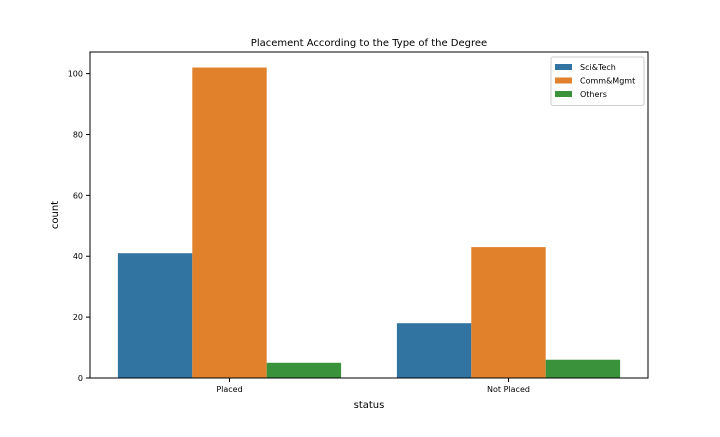 This screenshot has width=720, height=437. What do you see at coordinates (563, 67) in the screenshot?
I see `legend-swatch-sci-tech` at bounding box center [563, 67].